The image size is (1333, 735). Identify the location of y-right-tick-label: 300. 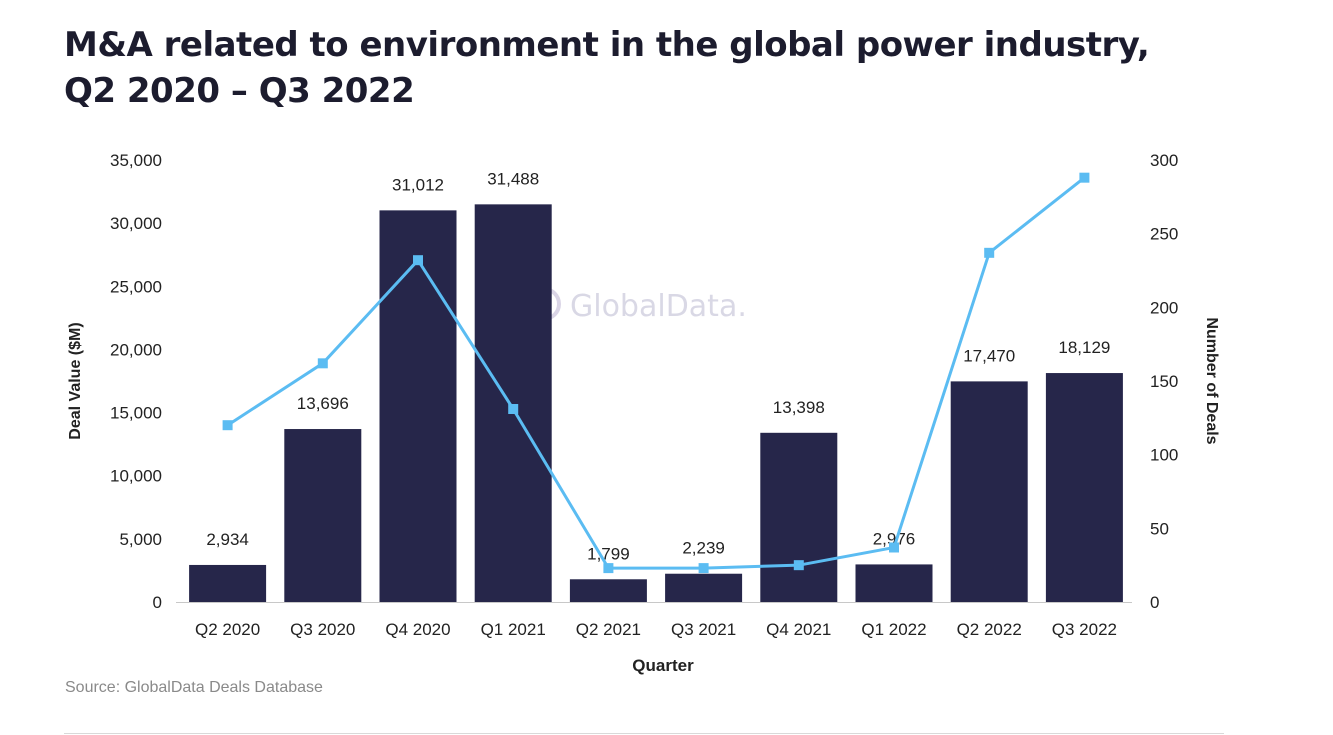
(1164, 160).